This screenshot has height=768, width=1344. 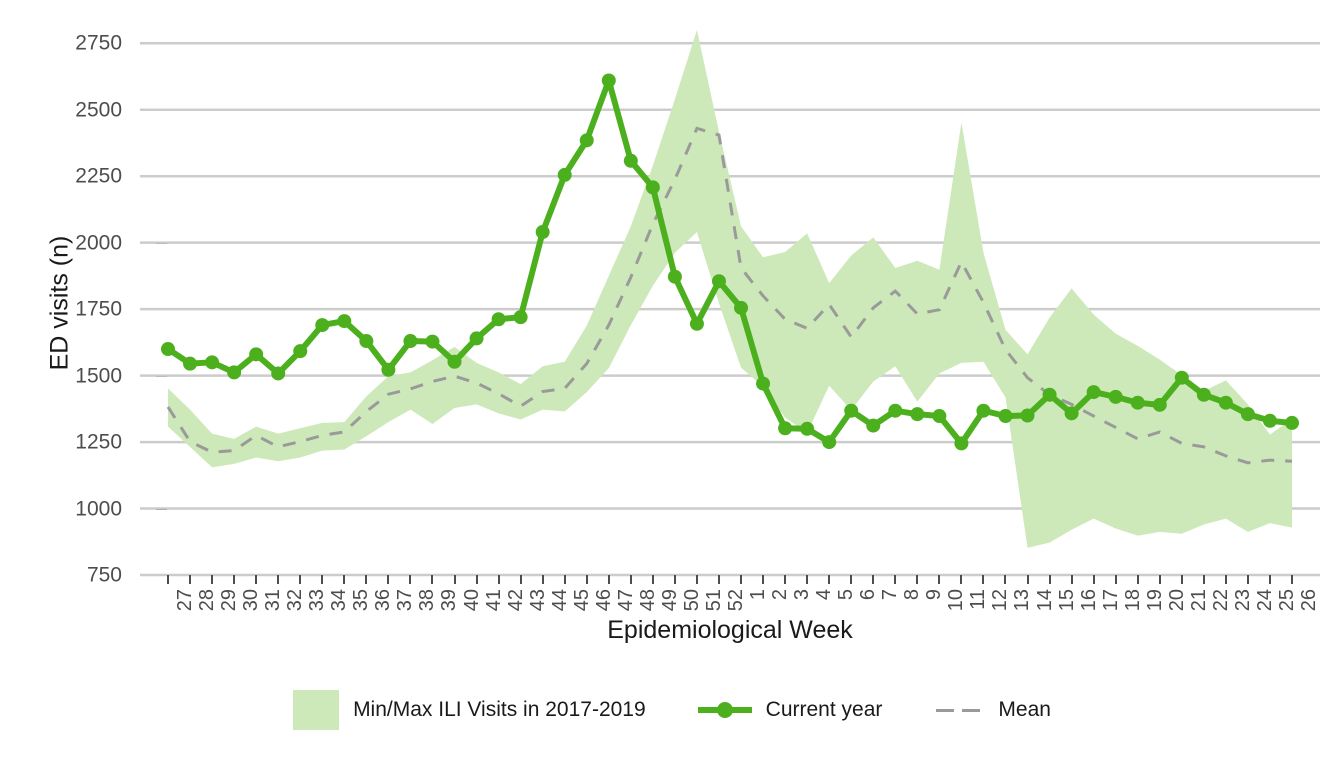 What do you see at coordinates (1000, 600) in the screenshot?
I see `x-tick-label: 12` at bounding box center [1000, 600].